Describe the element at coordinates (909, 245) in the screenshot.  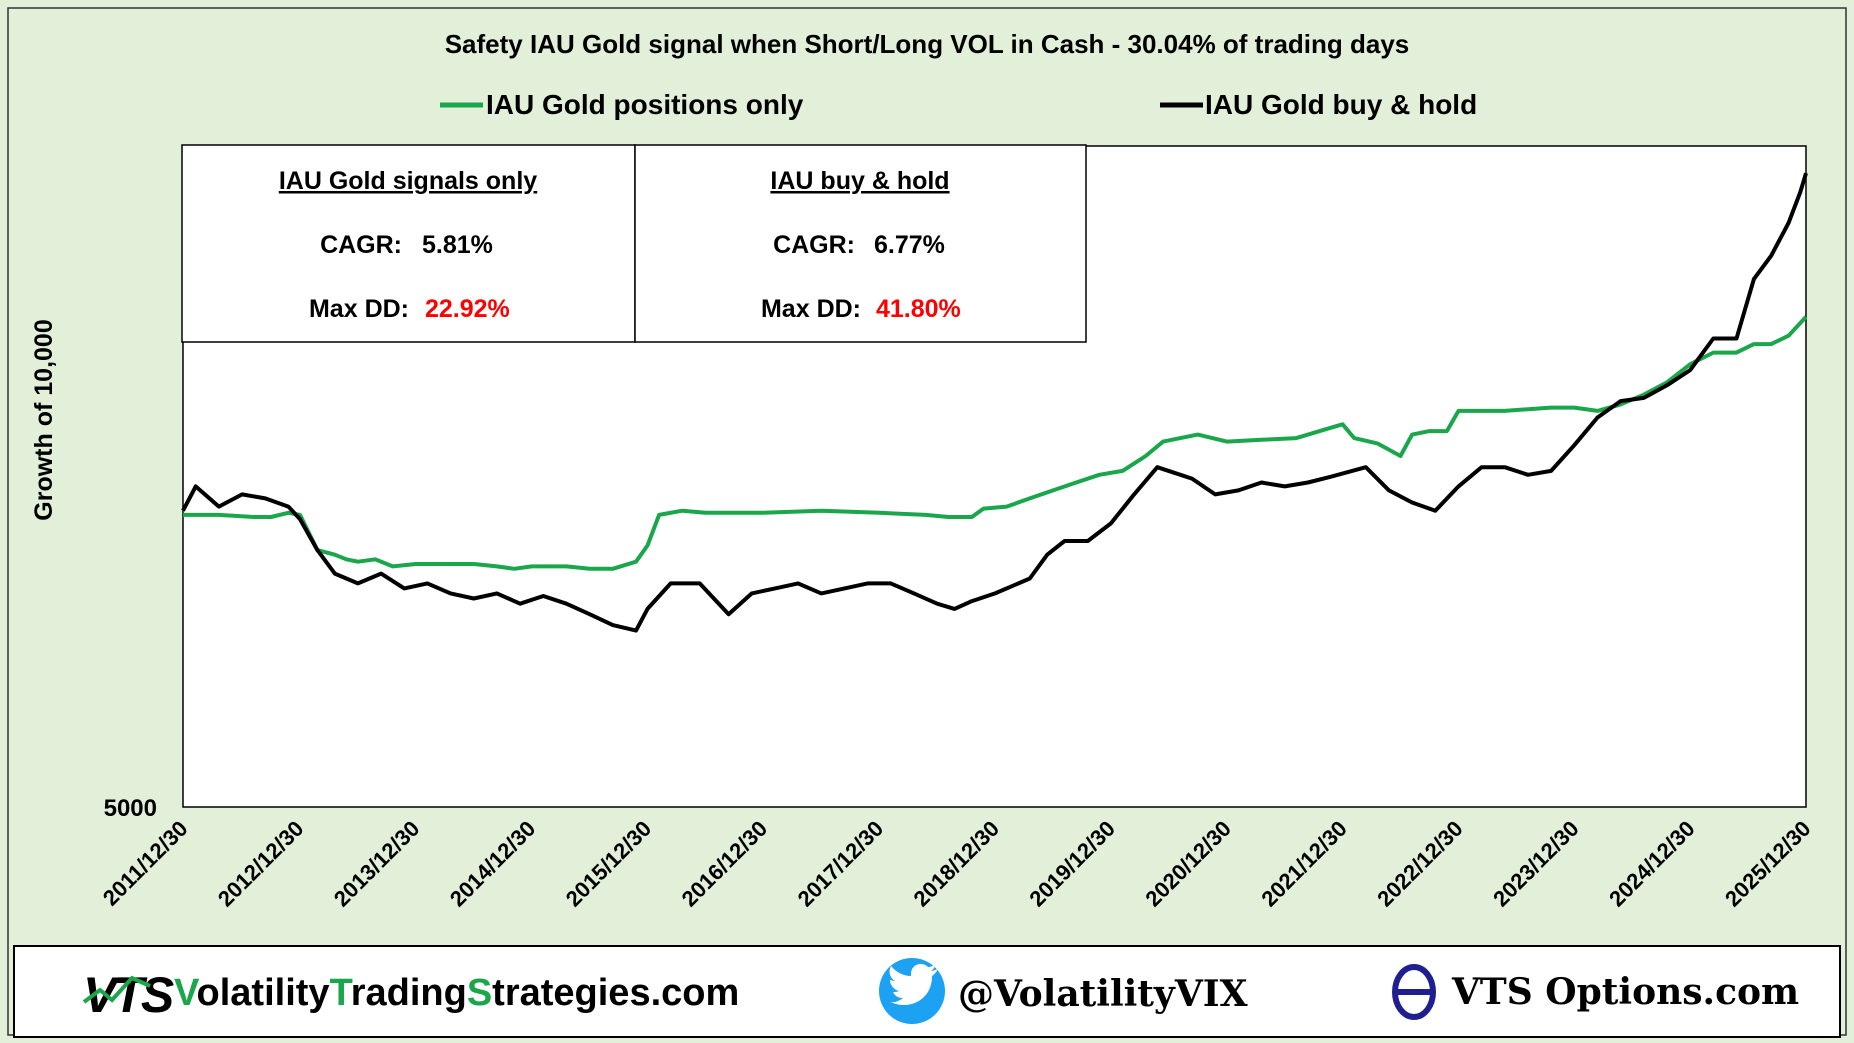
I see `stats-buyhold-cagr-value: 6.77%` at that location.